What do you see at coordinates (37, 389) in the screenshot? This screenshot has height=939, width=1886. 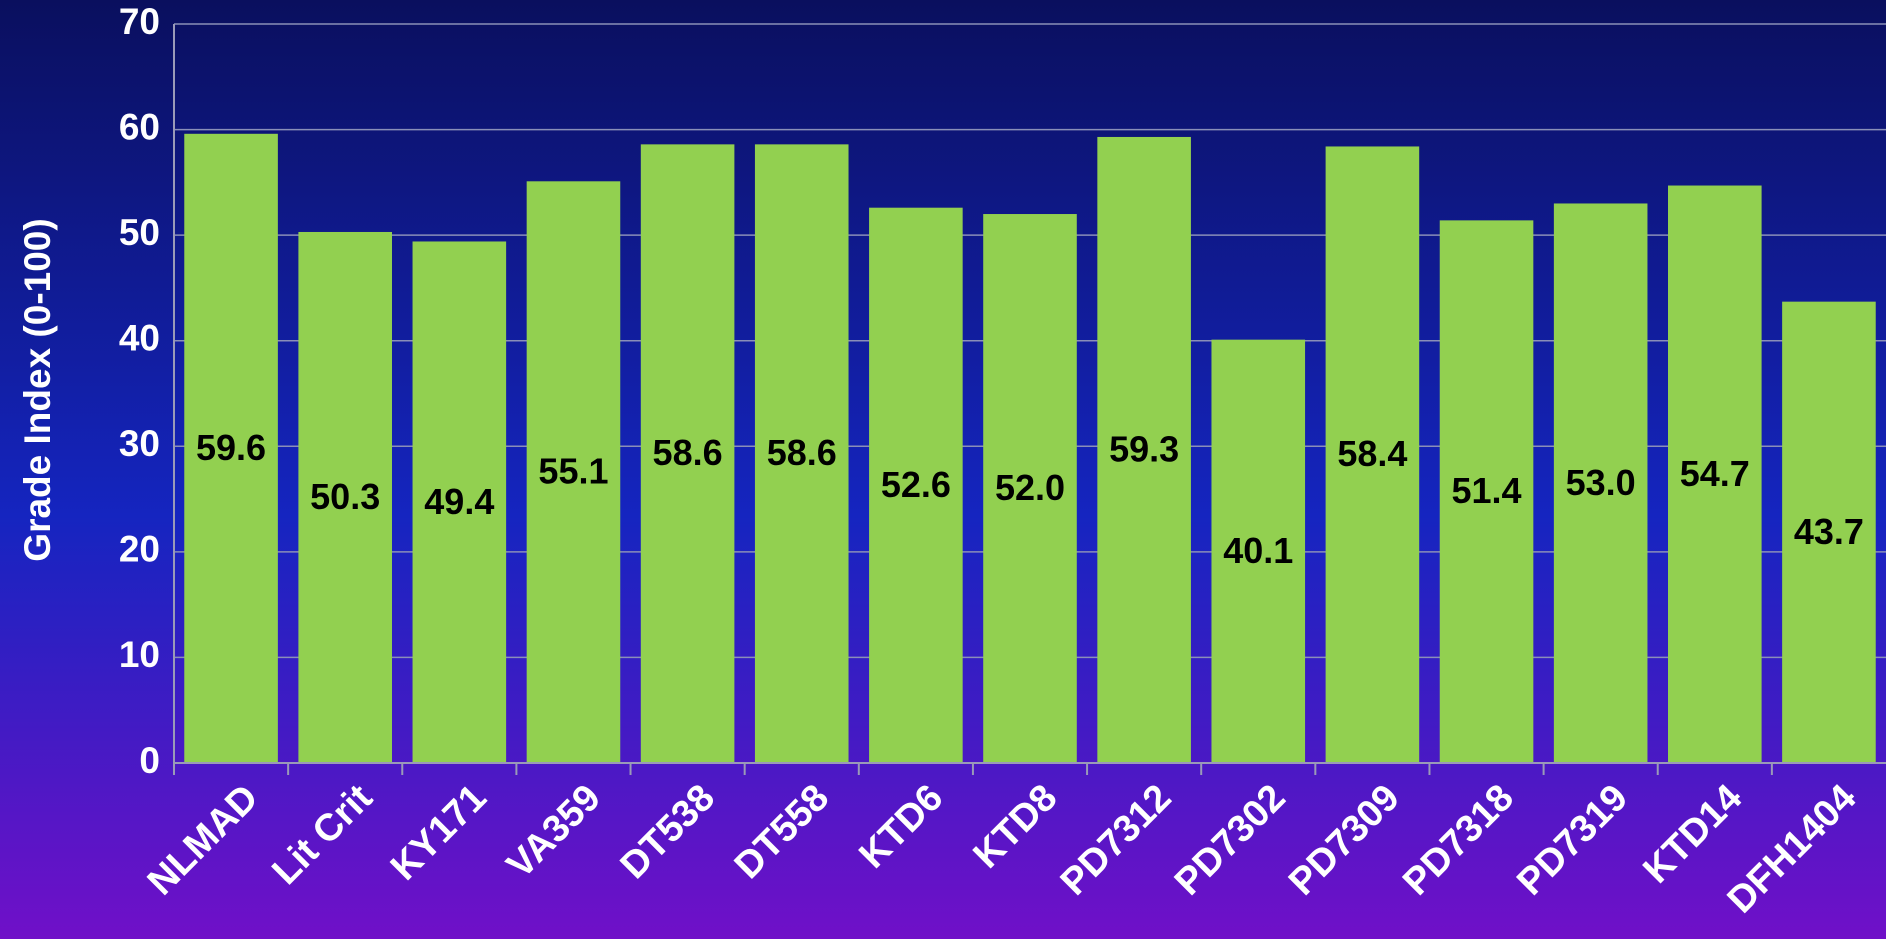 I see `y-axis-label: Grade Index (0-100)` at bounding box center [37, 389].